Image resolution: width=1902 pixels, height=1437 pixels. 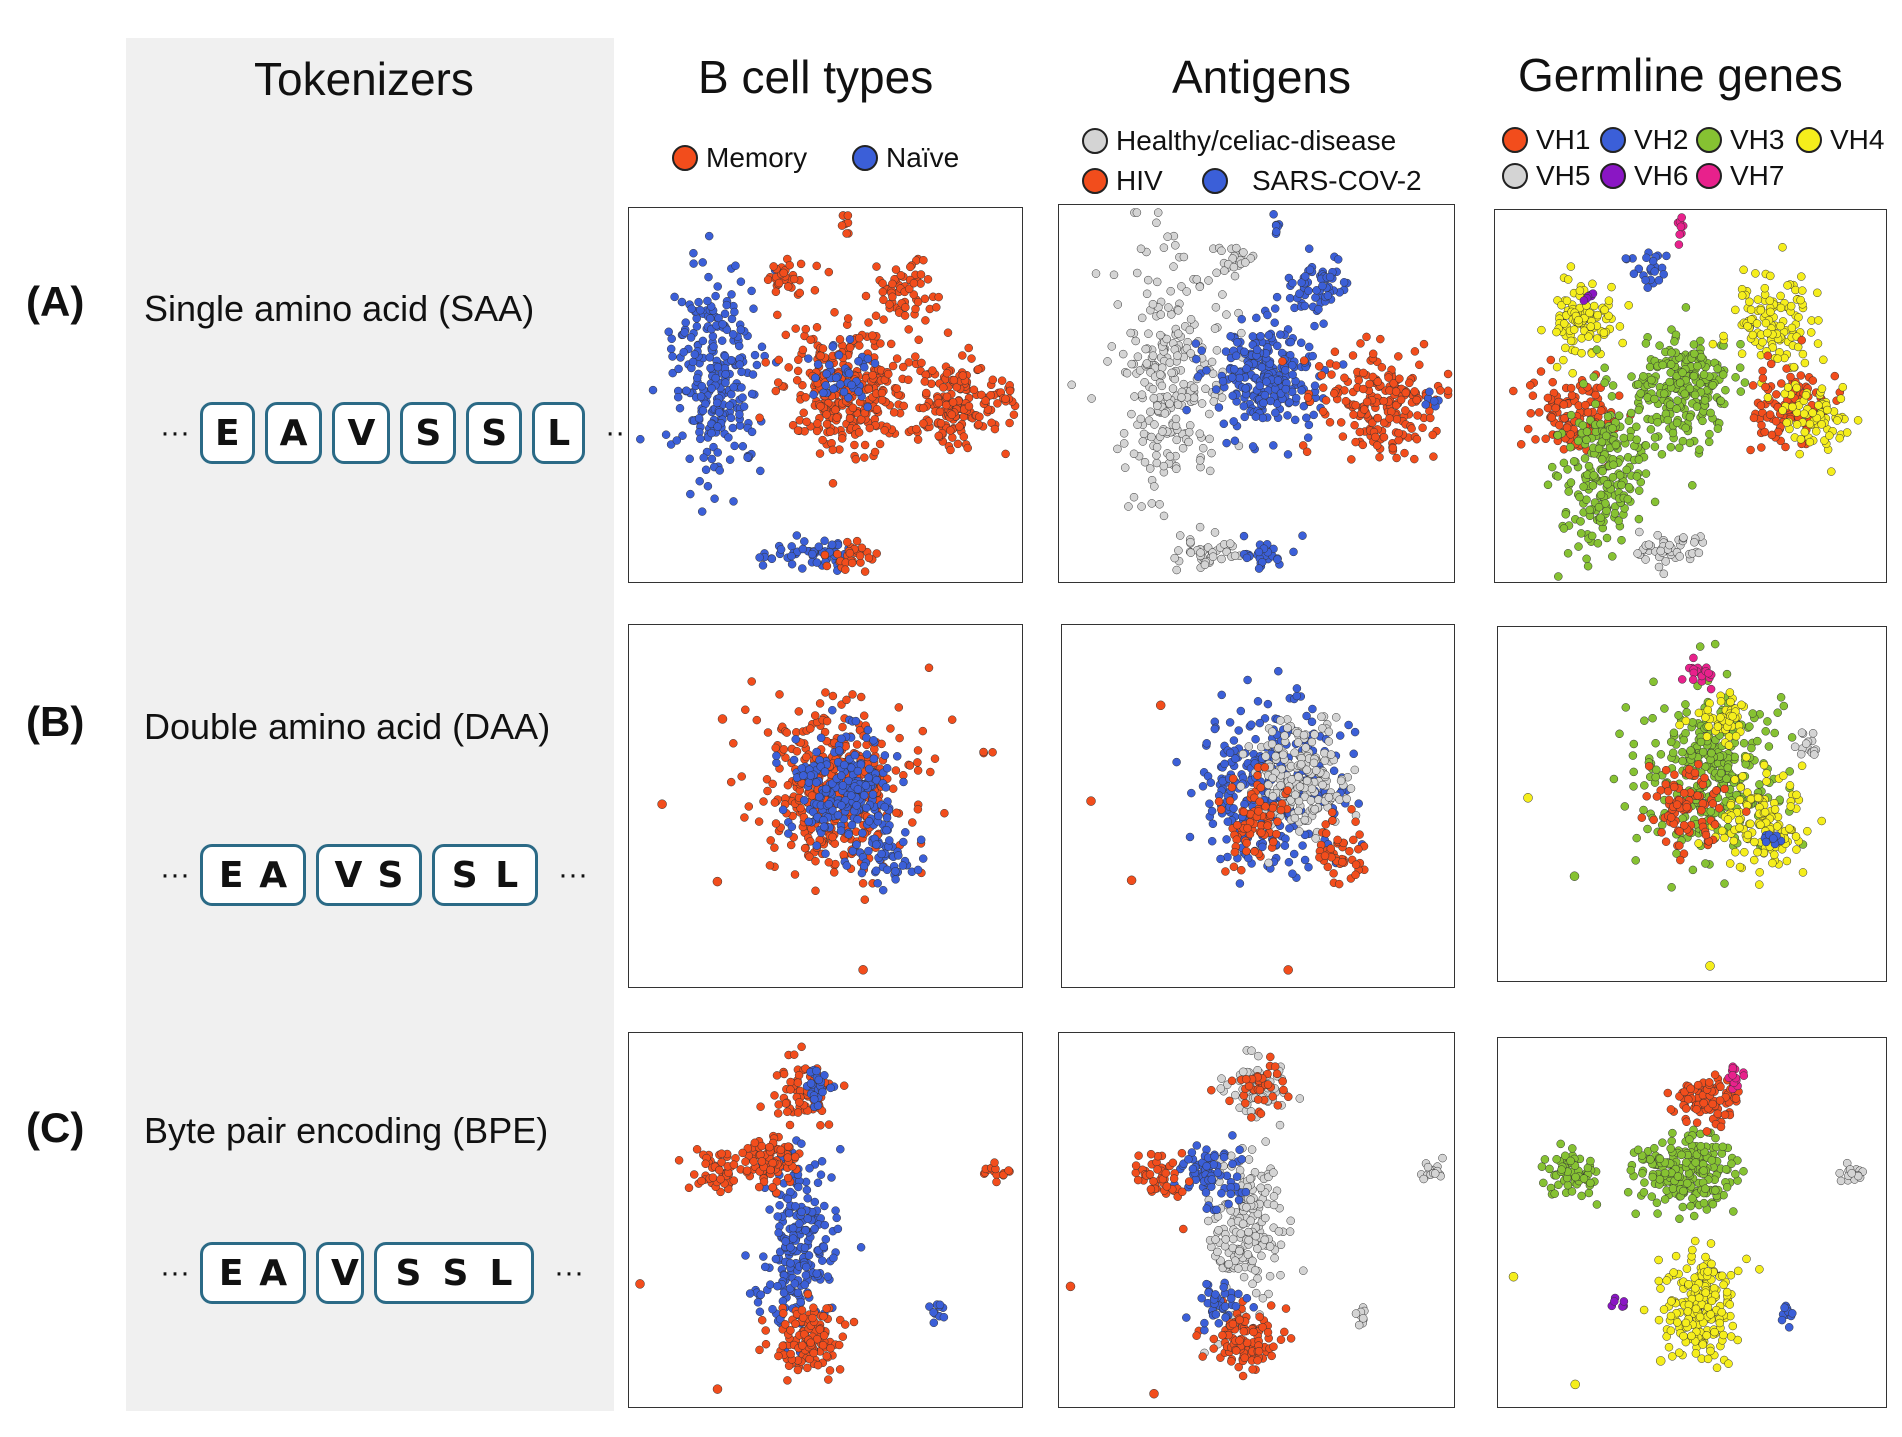 I want to click on legend-label-vh3: VH3, so click(x=1757, y=139).